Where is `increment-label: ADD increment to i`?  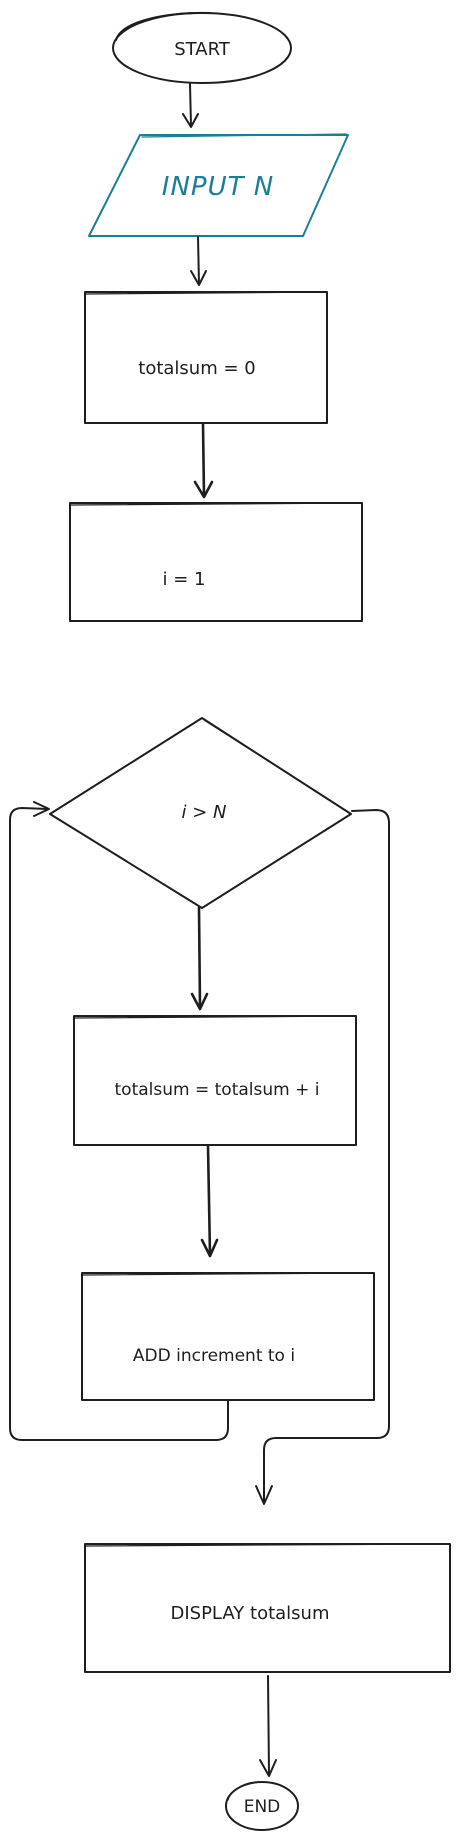
increment-label: ADD increment to i is located at coordinates (214, 1356).